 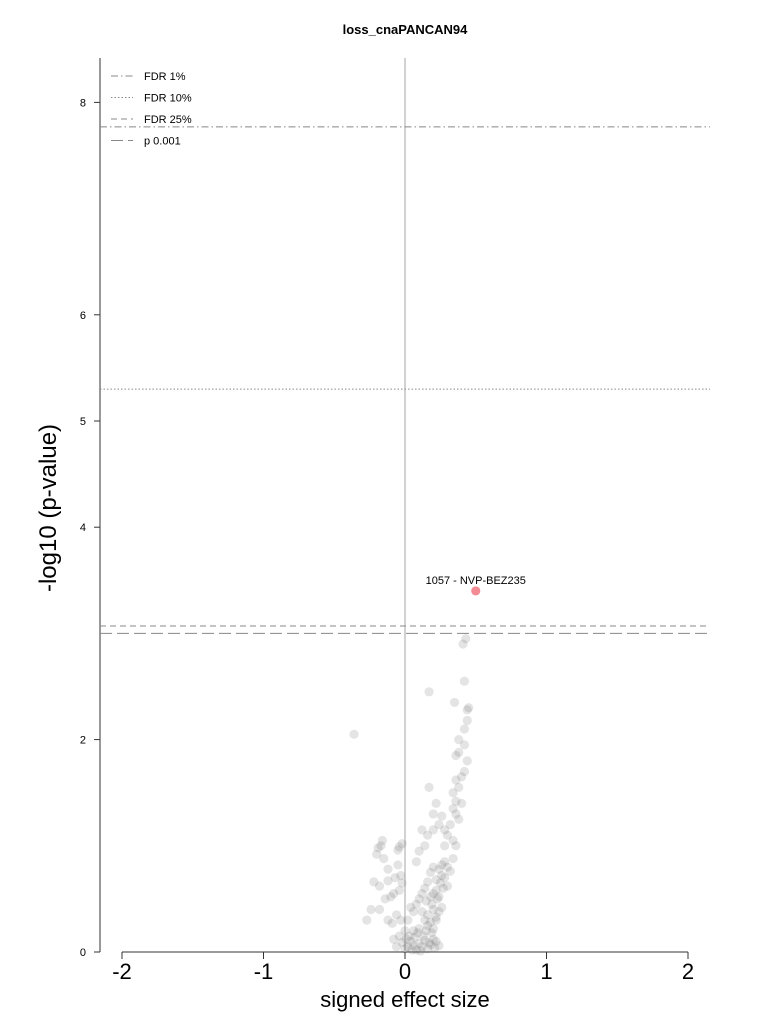 What do you see at coordinates (405, 999) in the screenshot?
I see `x-axis-label: signed effect size` at bounding box center [405, 999].